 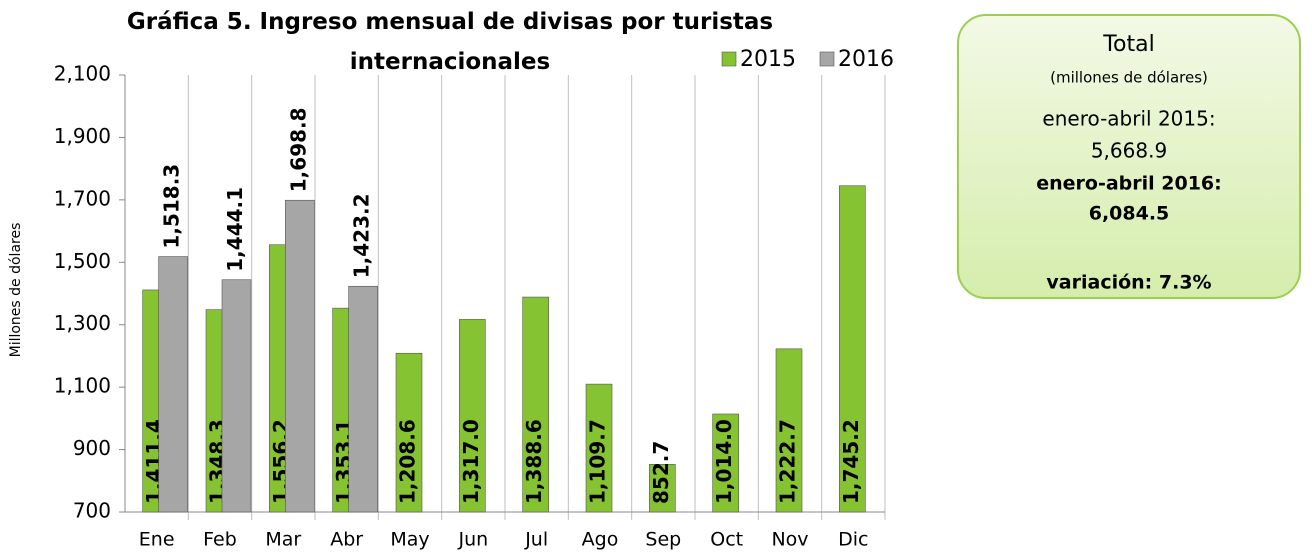 I want to click on y-axis-label: Millones de dólares, so click(x=16, y=290).